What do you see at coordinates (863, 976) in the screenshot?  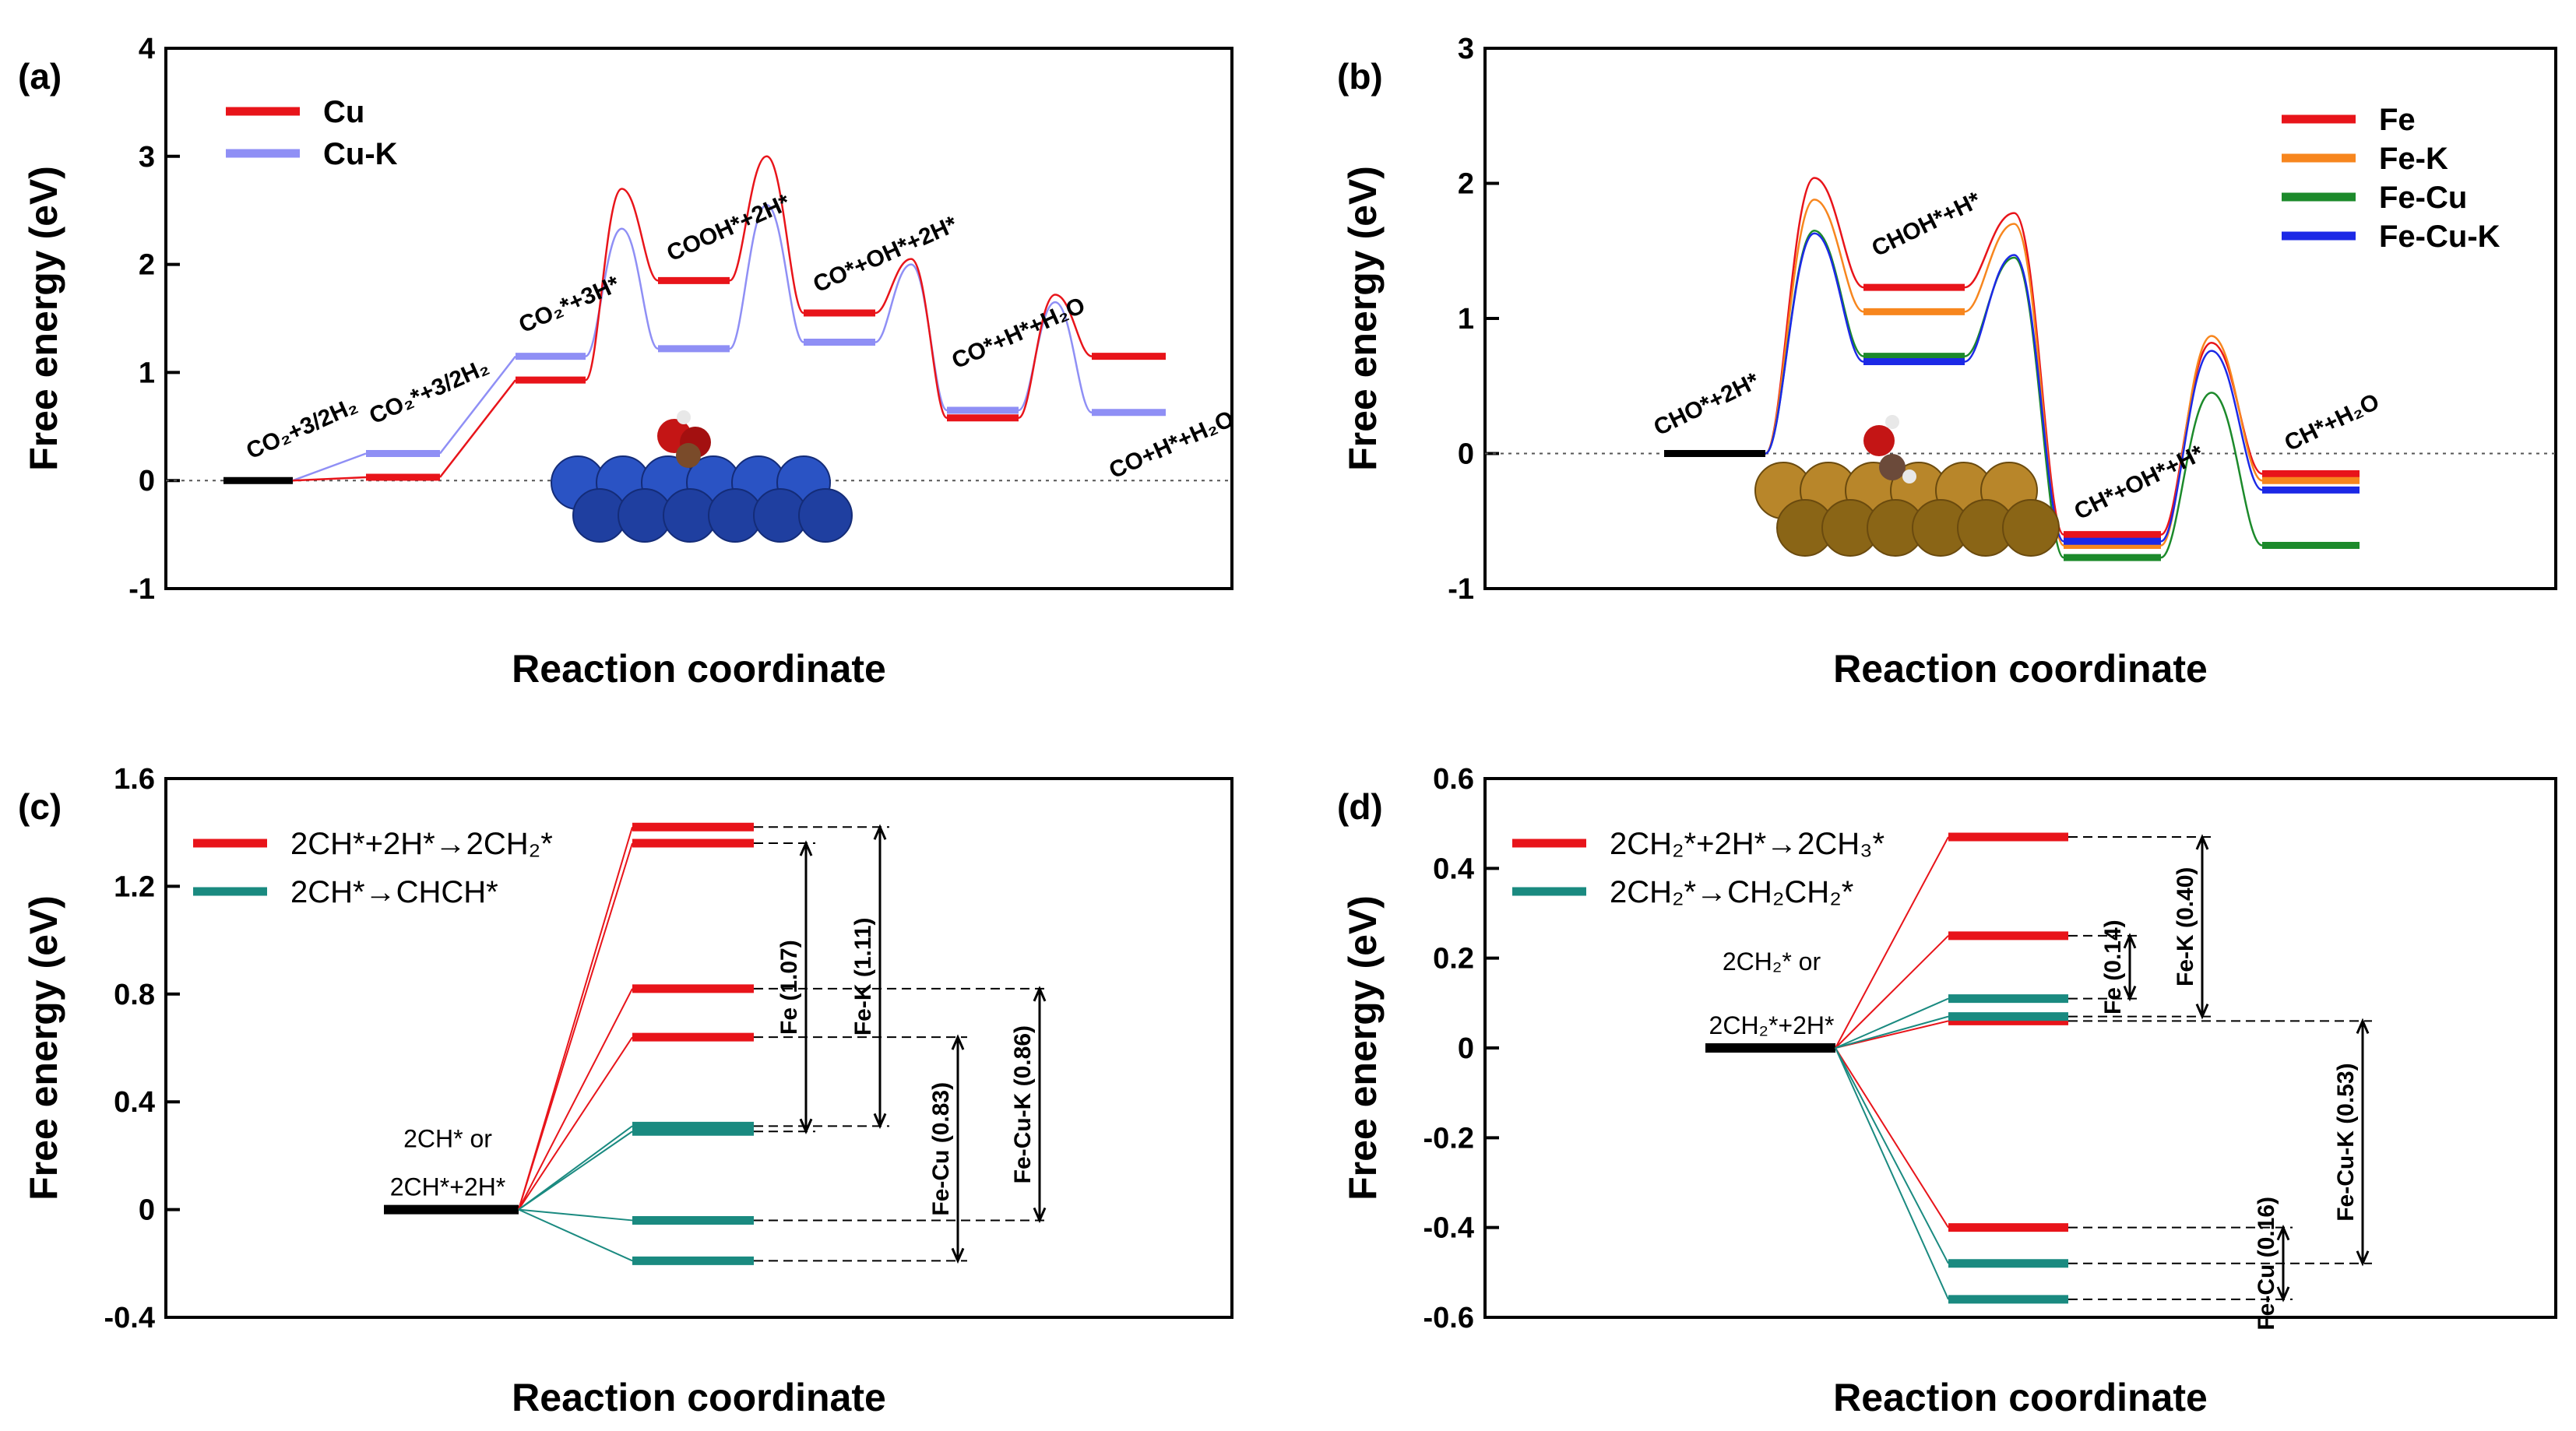 I see `gap-label: Fe-K (1.11)` at bounding box center [863, 976].